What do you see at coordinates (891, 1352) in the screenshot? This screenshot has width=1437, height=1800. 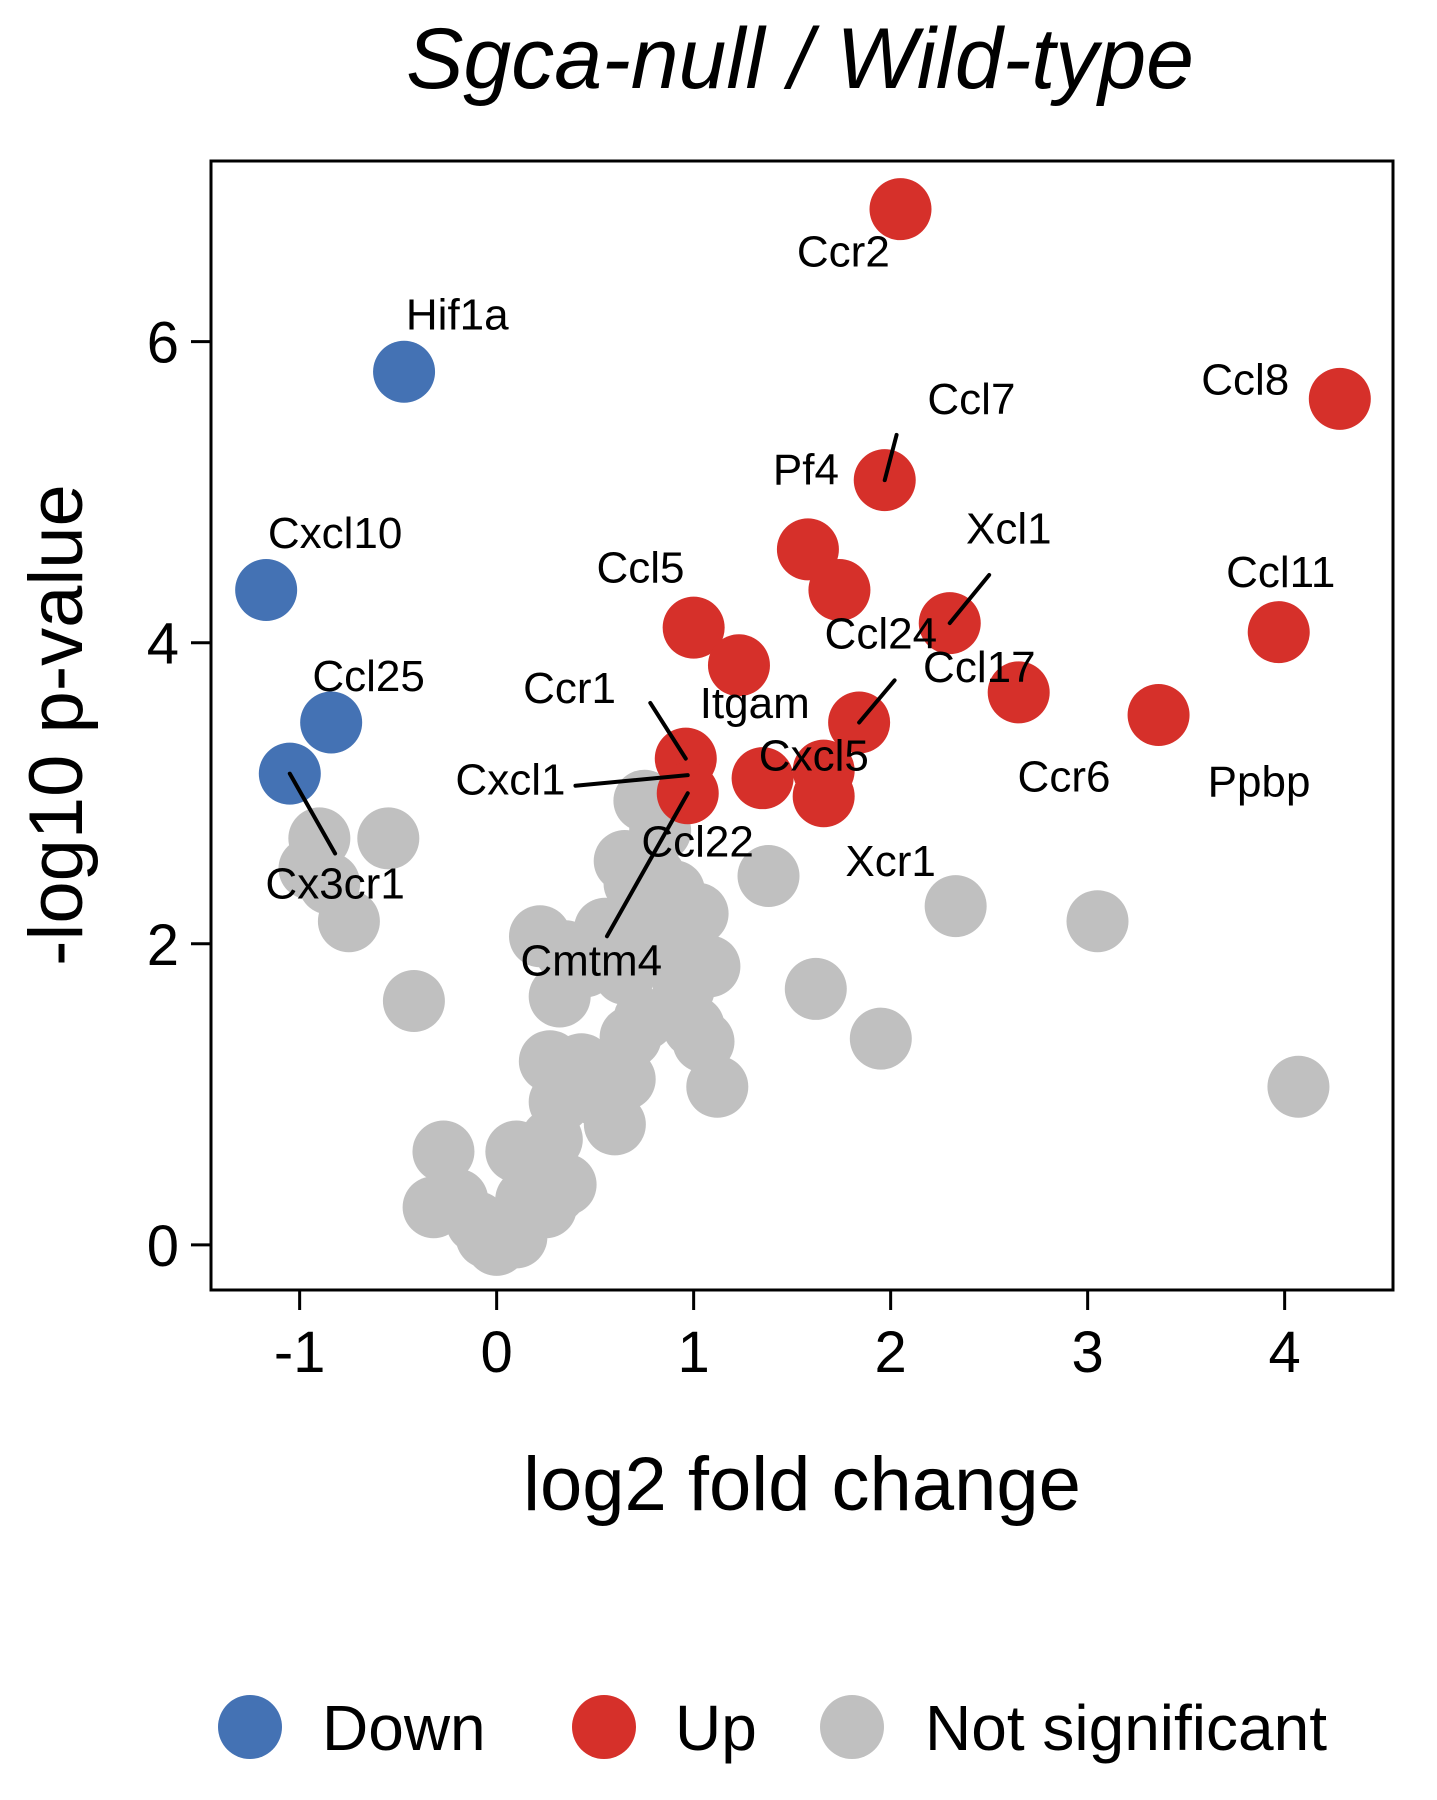 I see `x-tick-label: 2` at bounding box center [891, 1352].